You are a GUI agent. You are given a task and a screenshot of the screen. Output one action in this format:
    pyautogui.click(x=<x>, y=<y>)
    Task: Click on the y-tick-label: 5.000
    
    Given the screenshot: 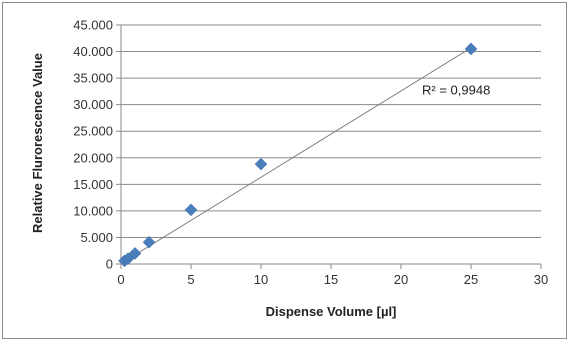 What is the action you would take?
    pyautogui.click(x=96, y=237)
    